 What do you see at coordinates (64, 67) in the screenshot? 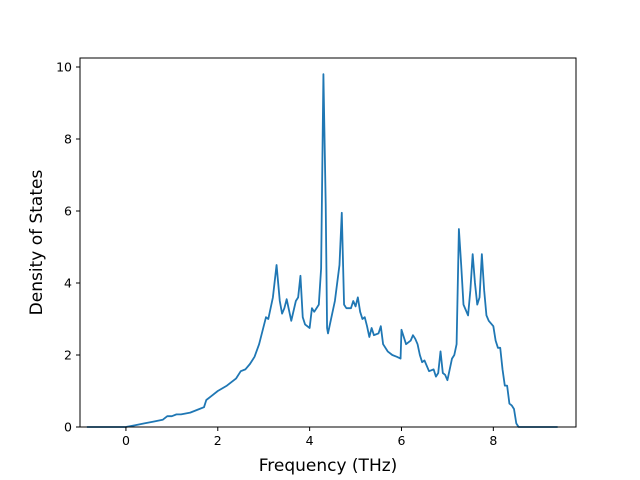
I see `y-tick-label: 10` at bounding box center [64, 67].